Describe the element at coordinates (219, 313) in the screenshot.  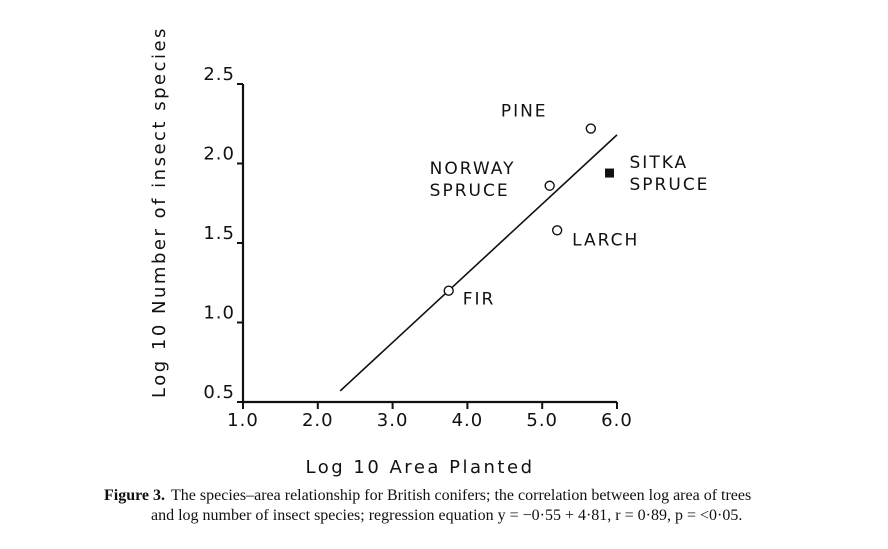
I see `y-tick-label: 1.0` at that location.